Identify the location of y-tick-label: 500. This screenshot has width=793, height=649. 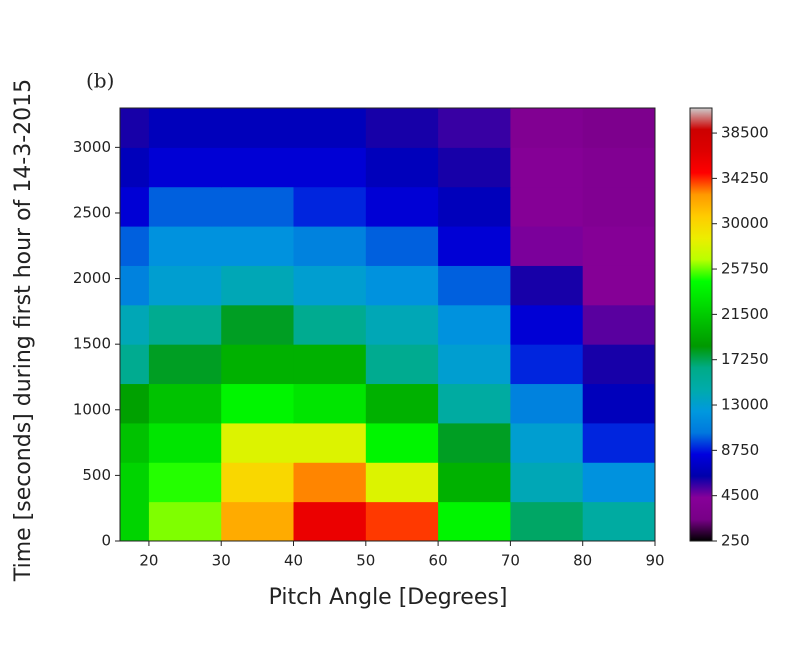
(96, 475).